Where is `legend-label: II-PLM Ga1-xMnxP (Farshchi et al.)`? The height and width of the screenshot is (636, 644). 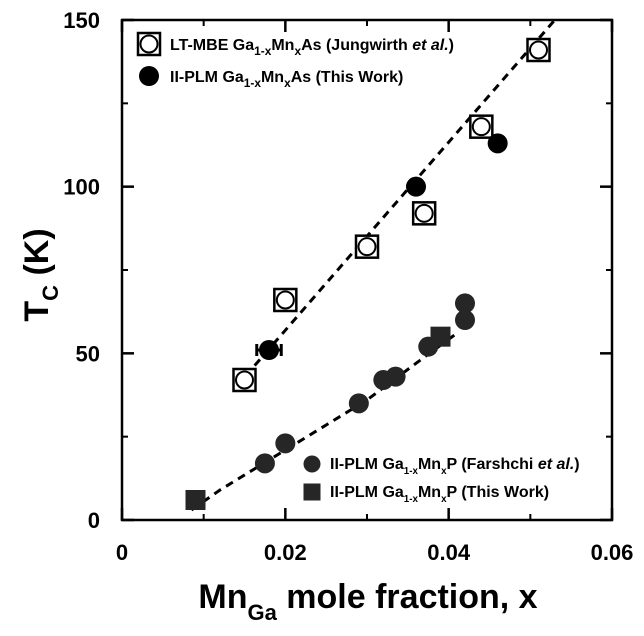 legend-label: II-PLM Ga1-xMnxP (Farshchi et al.) is located at coordinates (455, 466).